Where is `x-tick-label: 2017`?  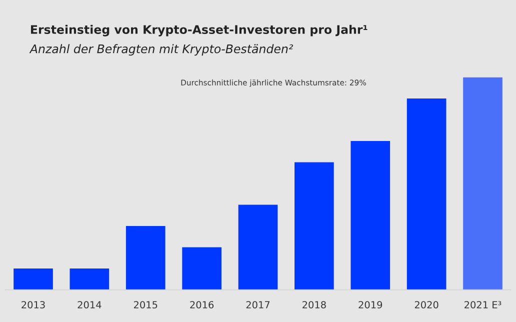 x-tick-label: 2017 is located at coordinates (258, 304).